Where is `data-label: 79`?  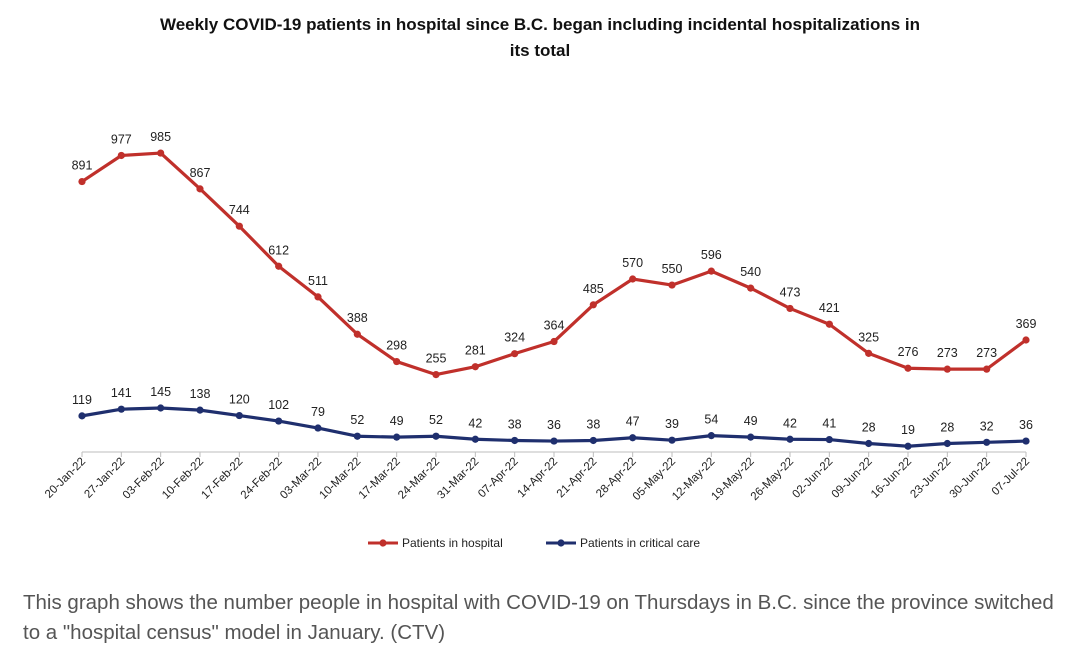 data-label: 79 is located at coordinates (318, 412).